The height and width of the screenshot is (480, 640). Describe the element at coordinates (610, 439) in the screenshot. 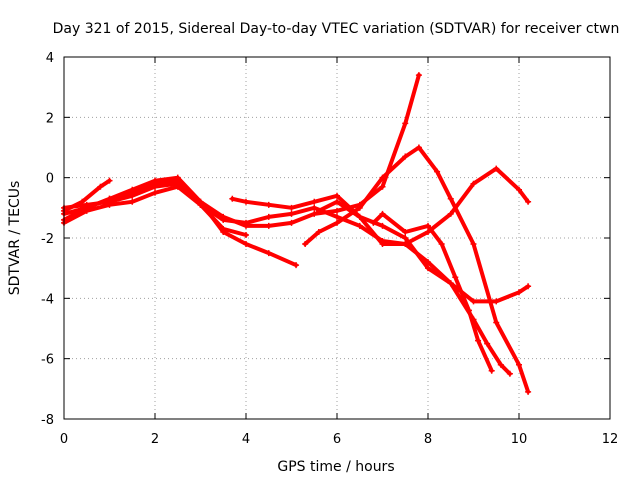

I see `x-tick-label: 12` at that location.